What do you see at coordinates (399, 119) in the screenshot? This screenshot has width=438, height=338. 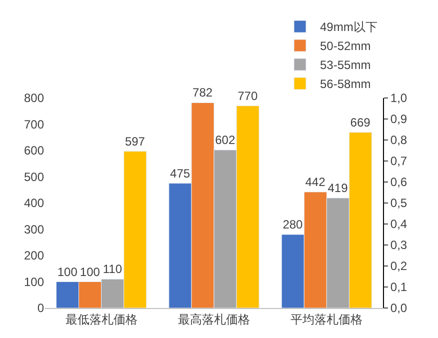 I see `y2-tick-label: 0,9` at bounding box center [399, 119].